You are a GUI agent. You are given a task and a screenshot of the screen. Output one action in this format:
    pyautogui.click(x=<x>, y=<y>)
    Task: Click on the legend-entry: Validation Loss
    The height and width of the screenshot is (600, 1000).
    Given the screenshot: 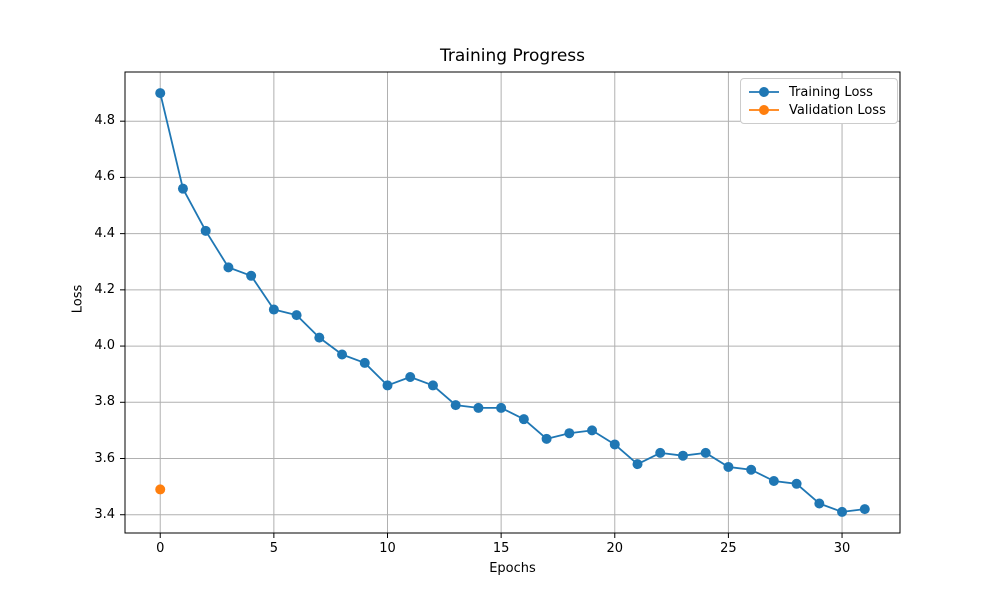 What is the action you would take?
    pyautogui.click(x=819, y=110)
    